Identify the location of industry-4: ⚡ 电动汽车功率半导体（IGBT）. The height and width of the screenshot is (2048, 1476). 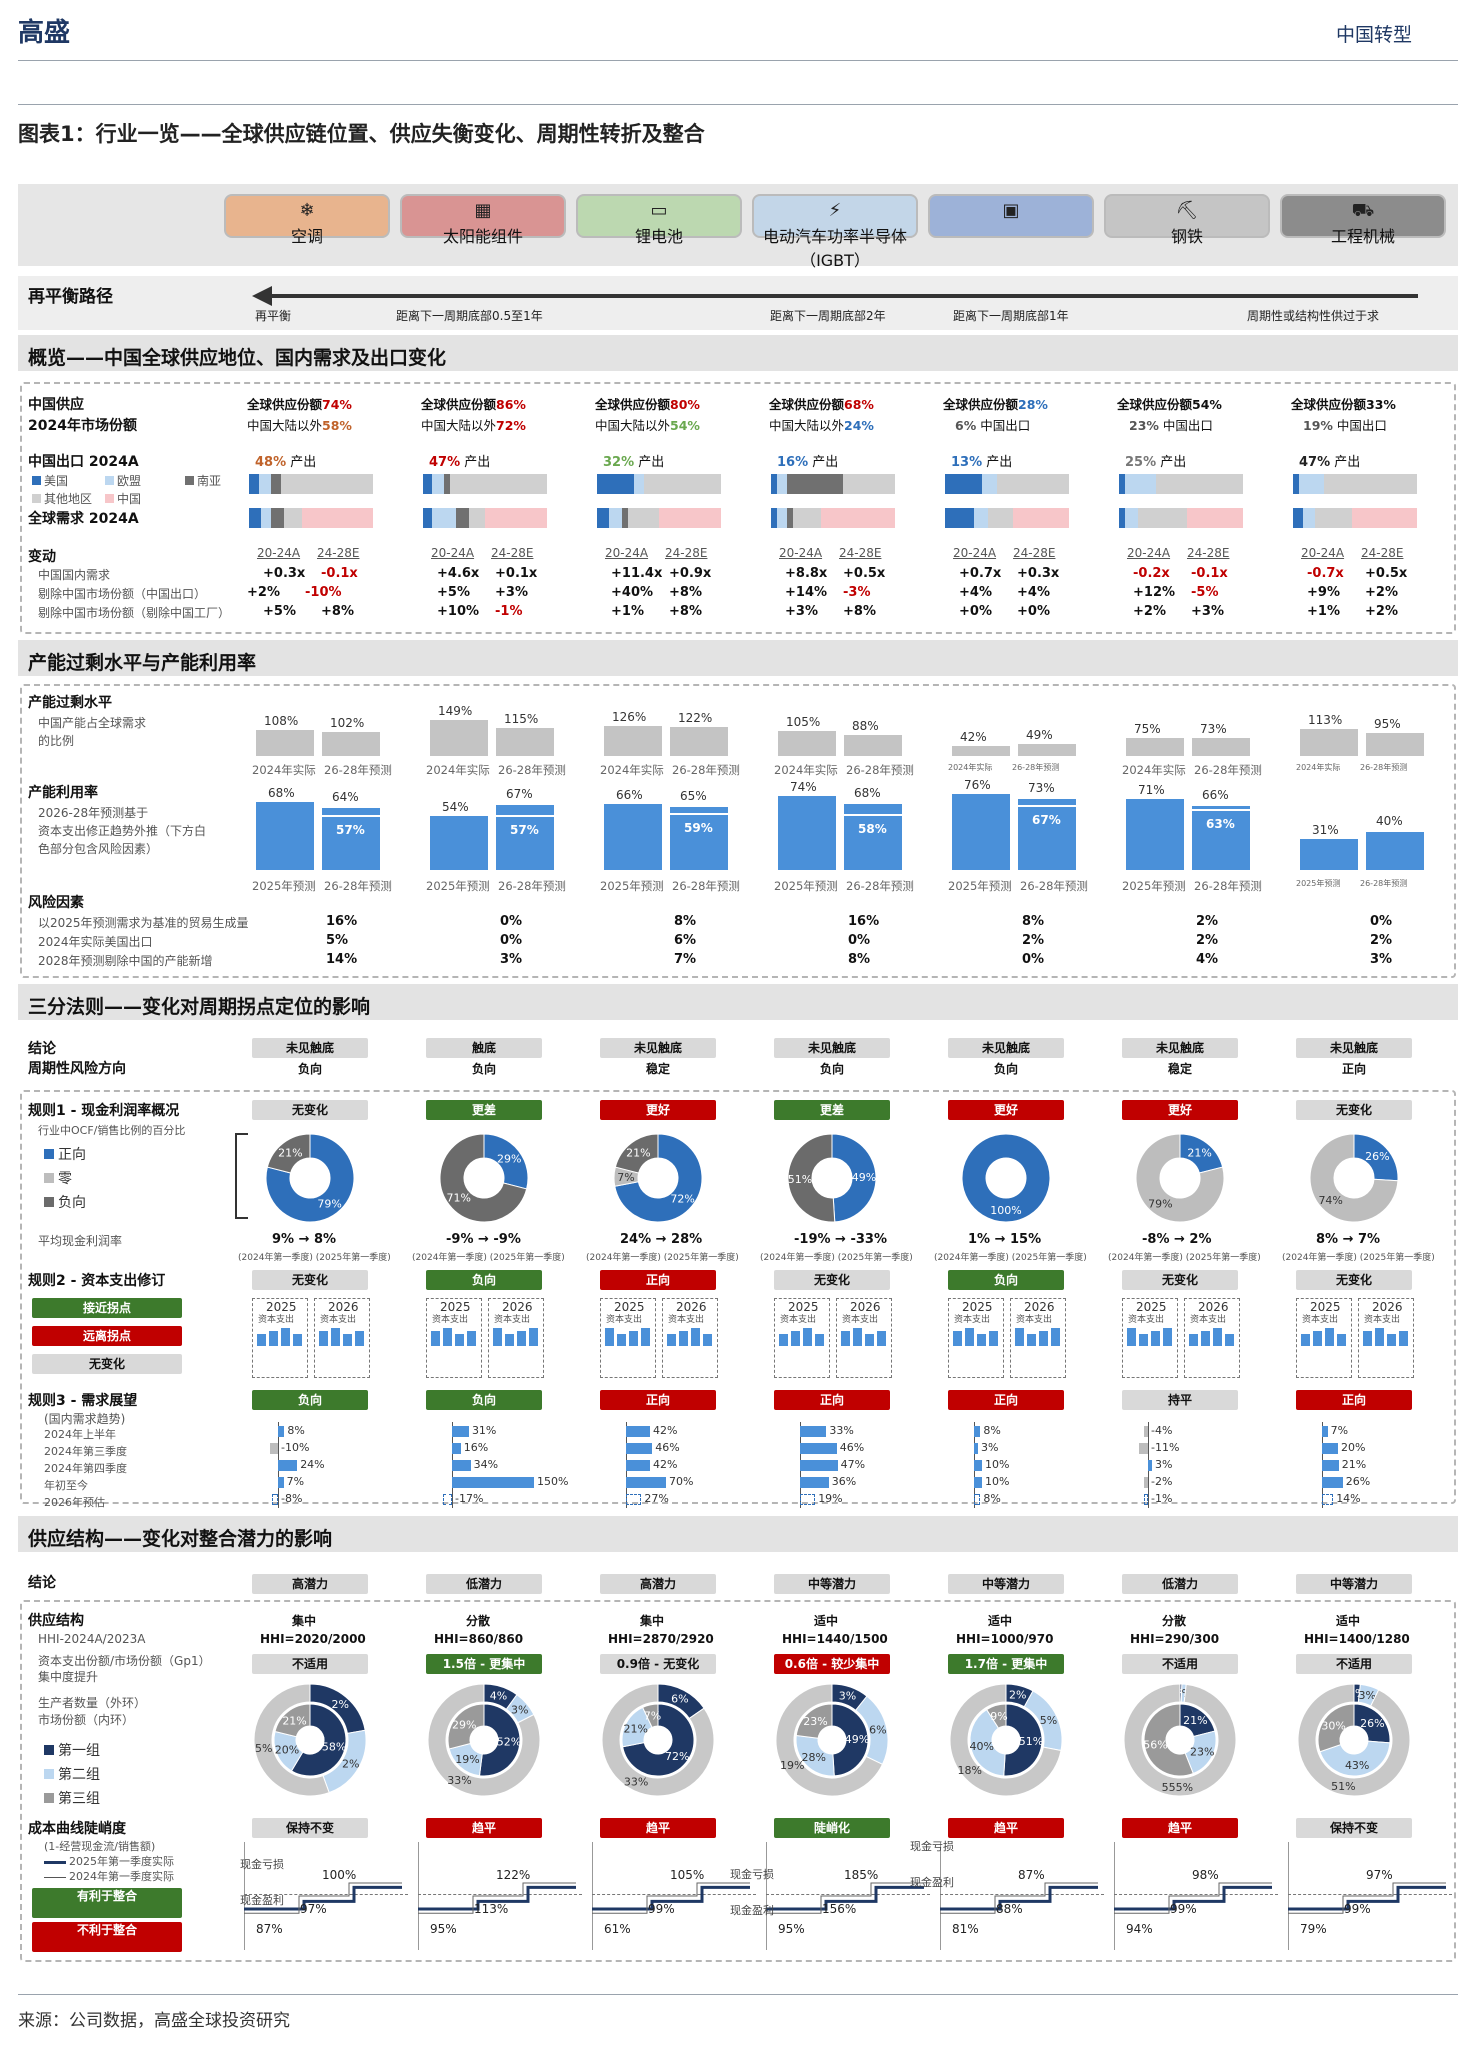
(835, 232).